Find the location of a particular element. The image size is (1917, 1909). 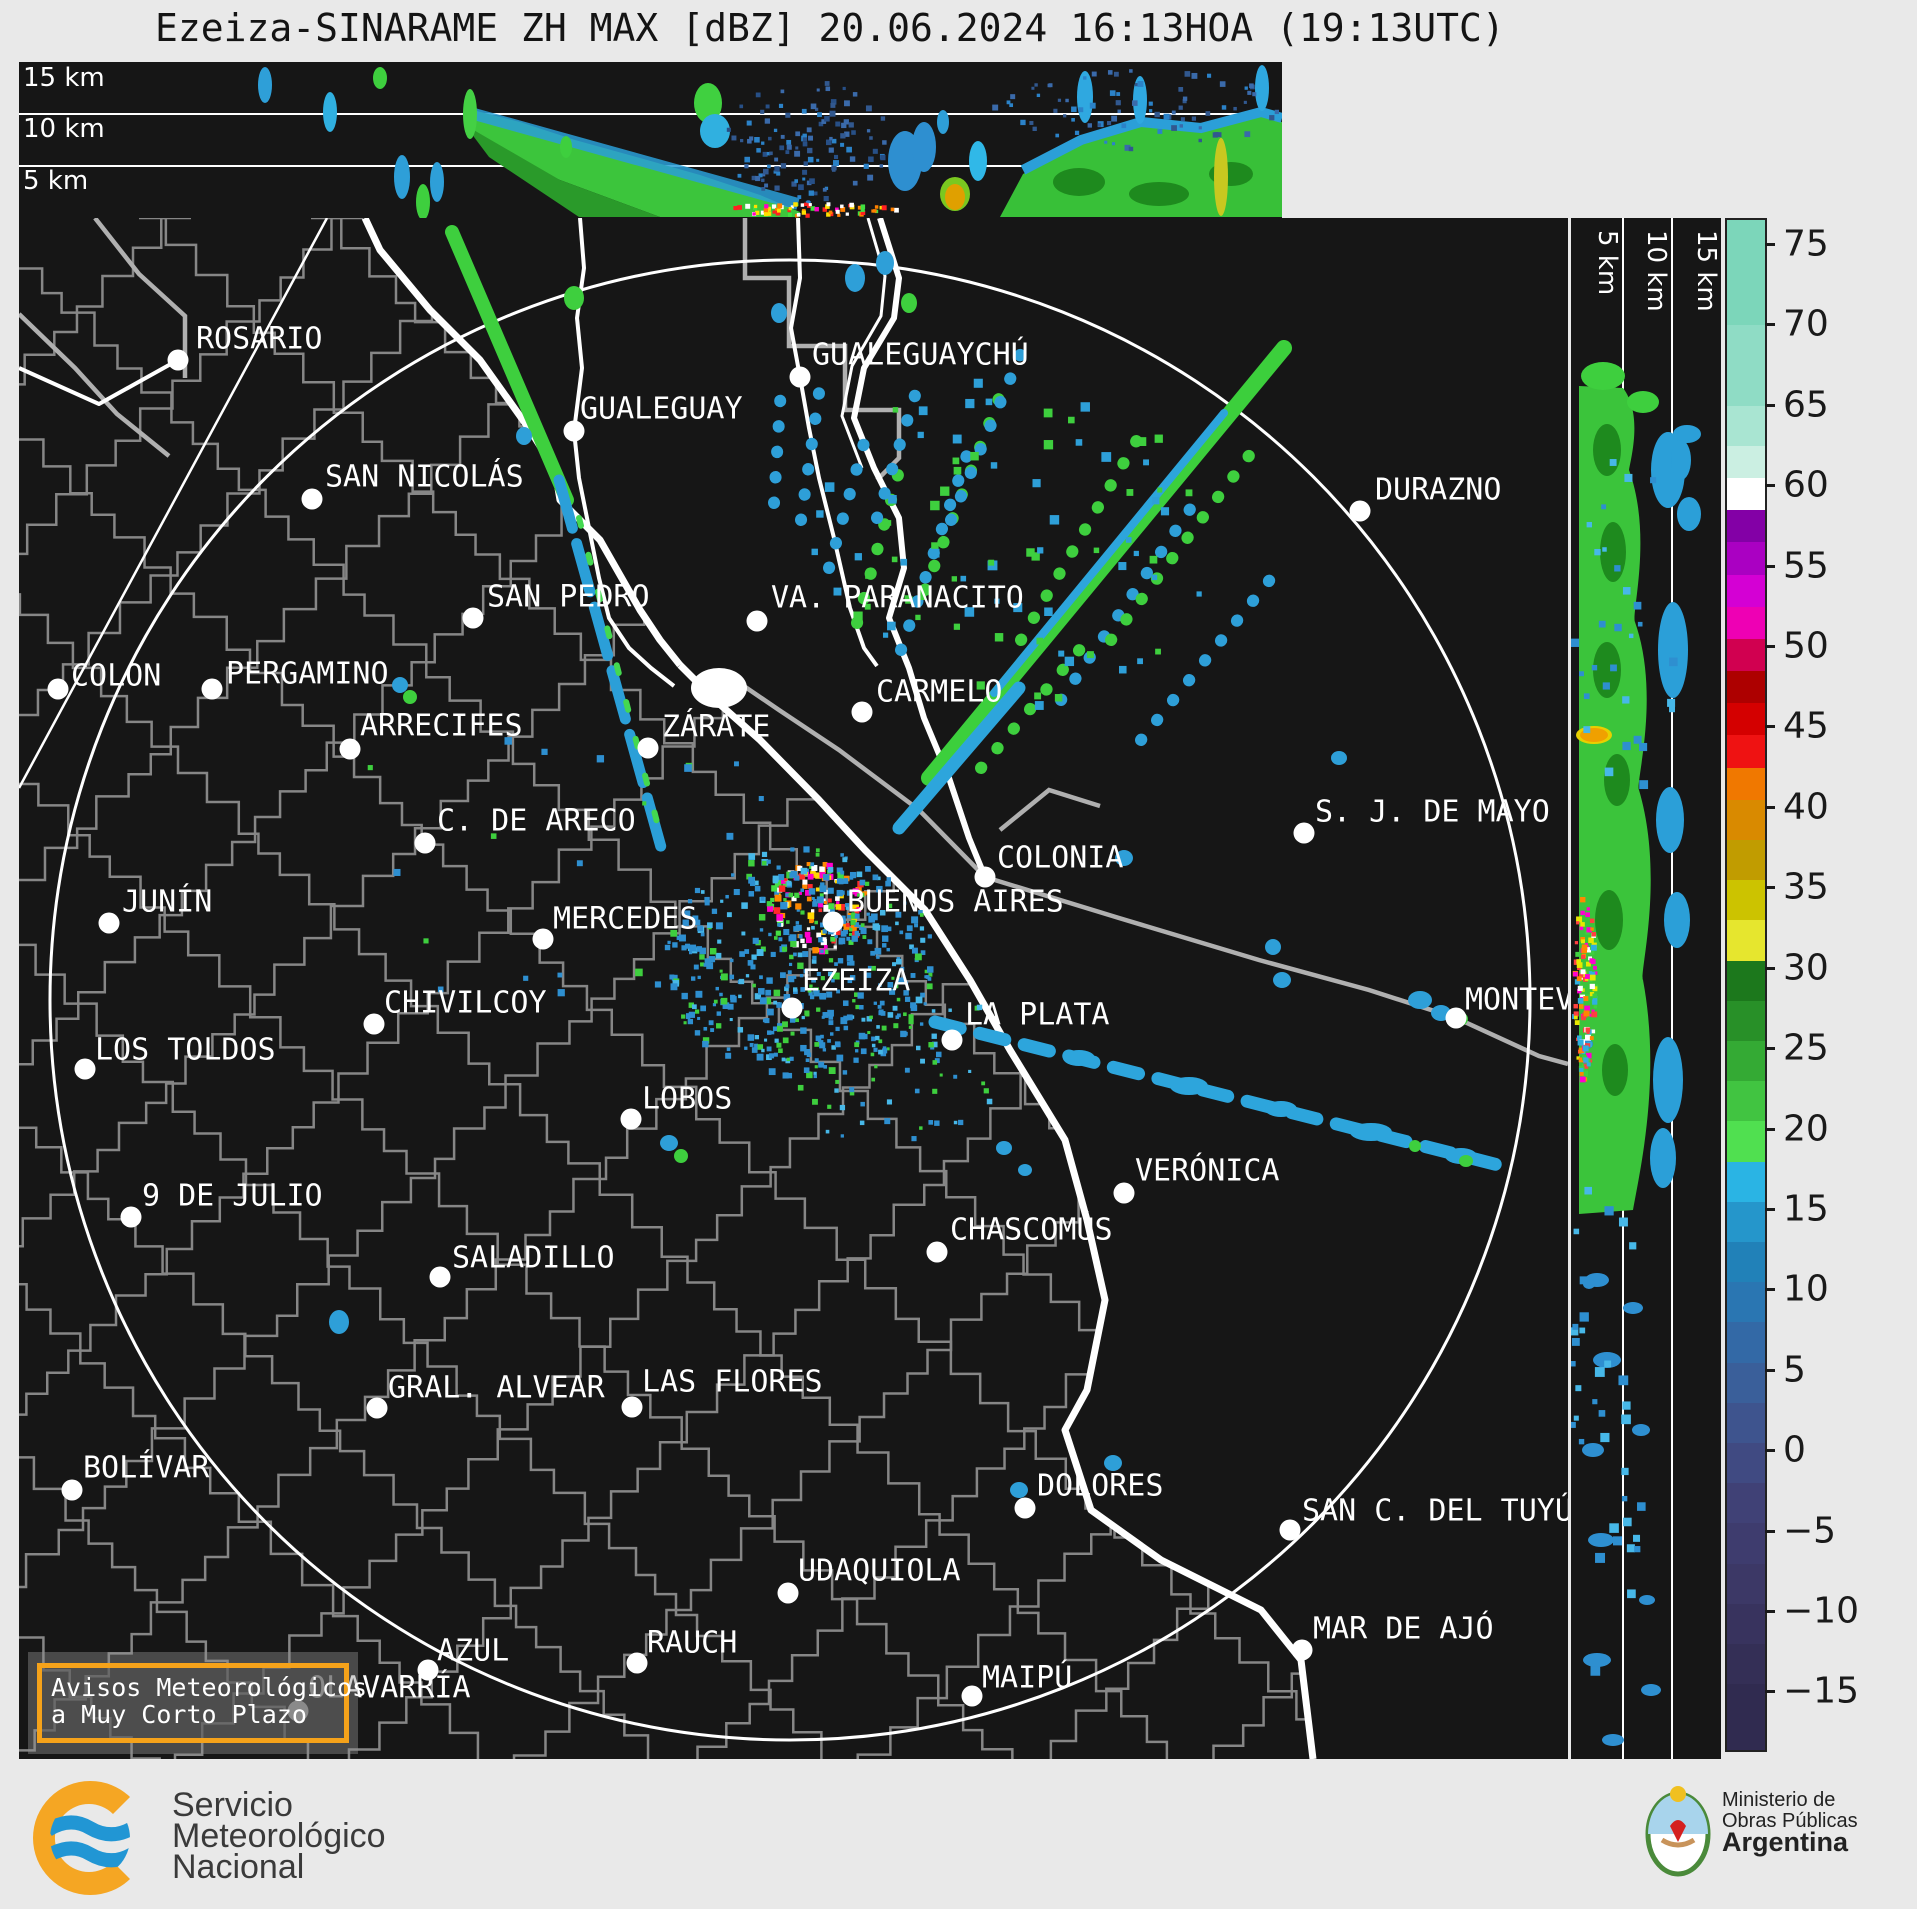

city-label: ARRECIFES is located at coordinates (441, 726).